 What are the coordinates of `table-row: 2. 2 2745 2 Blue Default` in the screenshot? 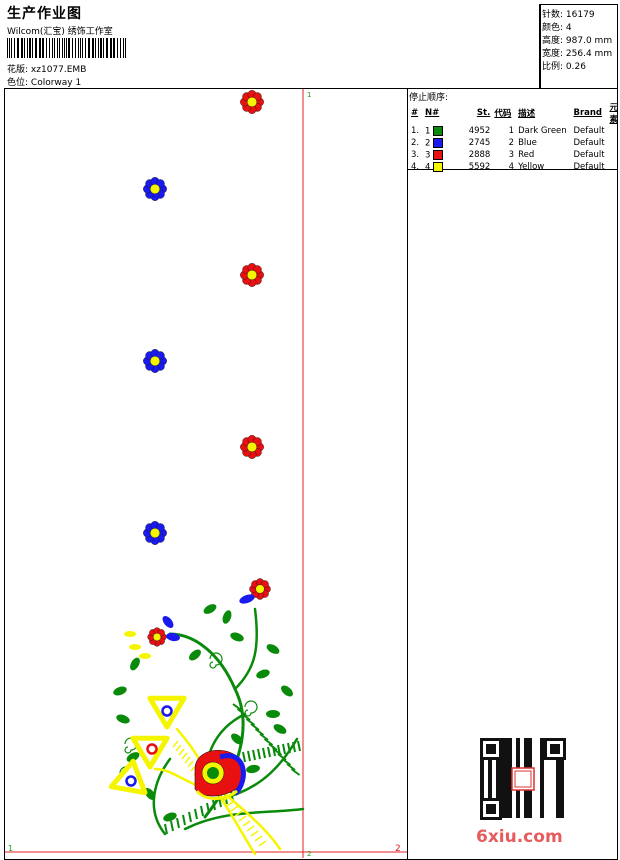 It's located at (514, 143).